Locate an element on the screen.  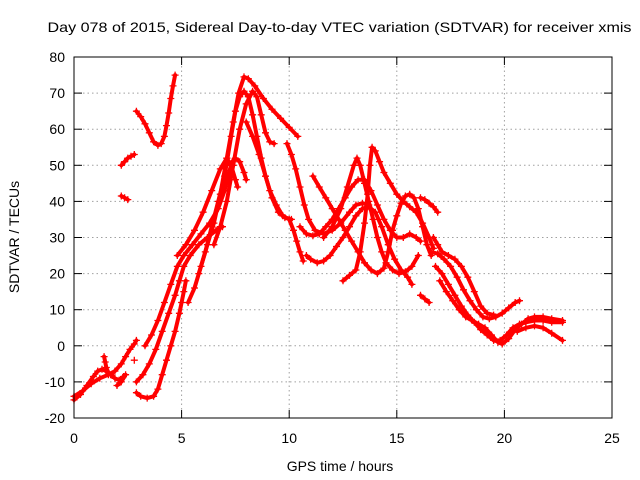
x-tick-label: 25 is located at coordinates (612, 438).